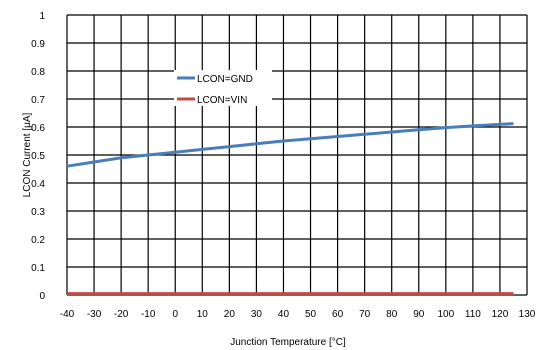 This screenshot has width=545, height=350. What do you see at coordinates (38, 72) in the screenshot?
I see `y-tick-label: 0.8` at bounding box center [38, 72].